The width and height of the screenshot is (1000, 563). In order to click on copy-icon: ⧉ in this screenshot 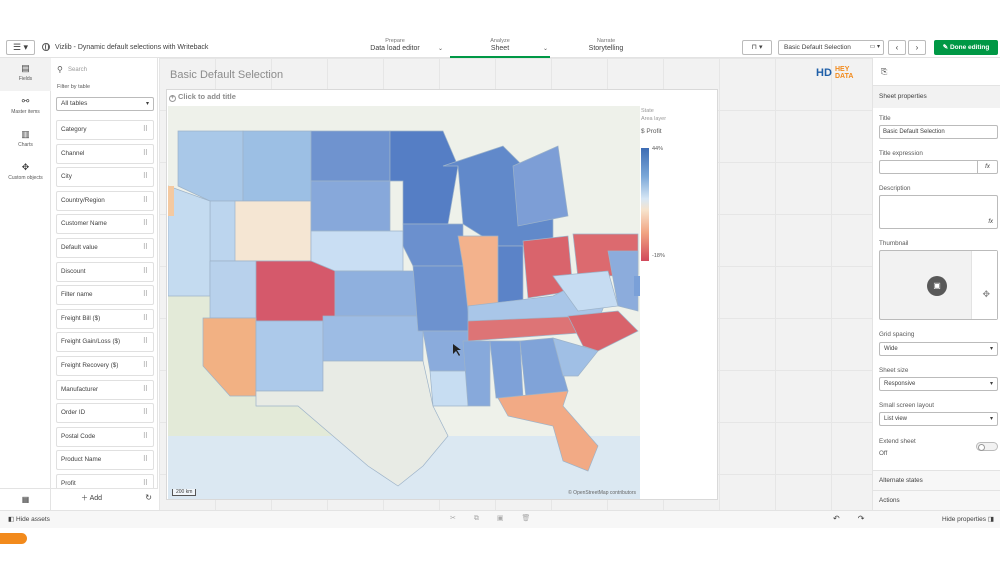, I will do `click(485, 518)`.